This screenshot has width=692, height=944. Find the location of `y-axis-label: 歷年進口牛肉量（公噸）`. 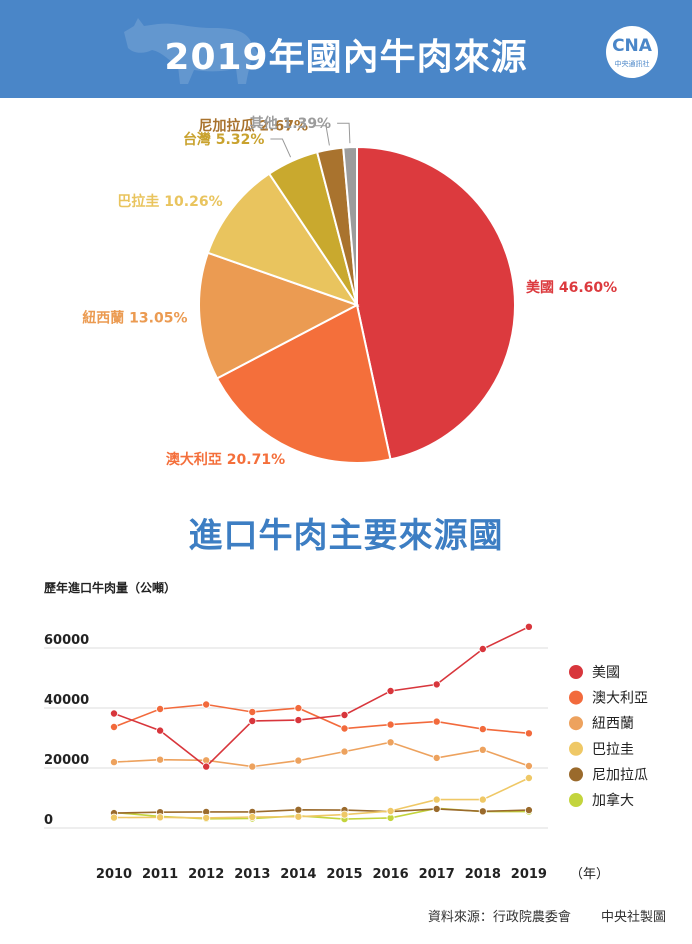

y-axis-label: 歷年進口牛肉量（公噸） is located at coordinates (110, 587).